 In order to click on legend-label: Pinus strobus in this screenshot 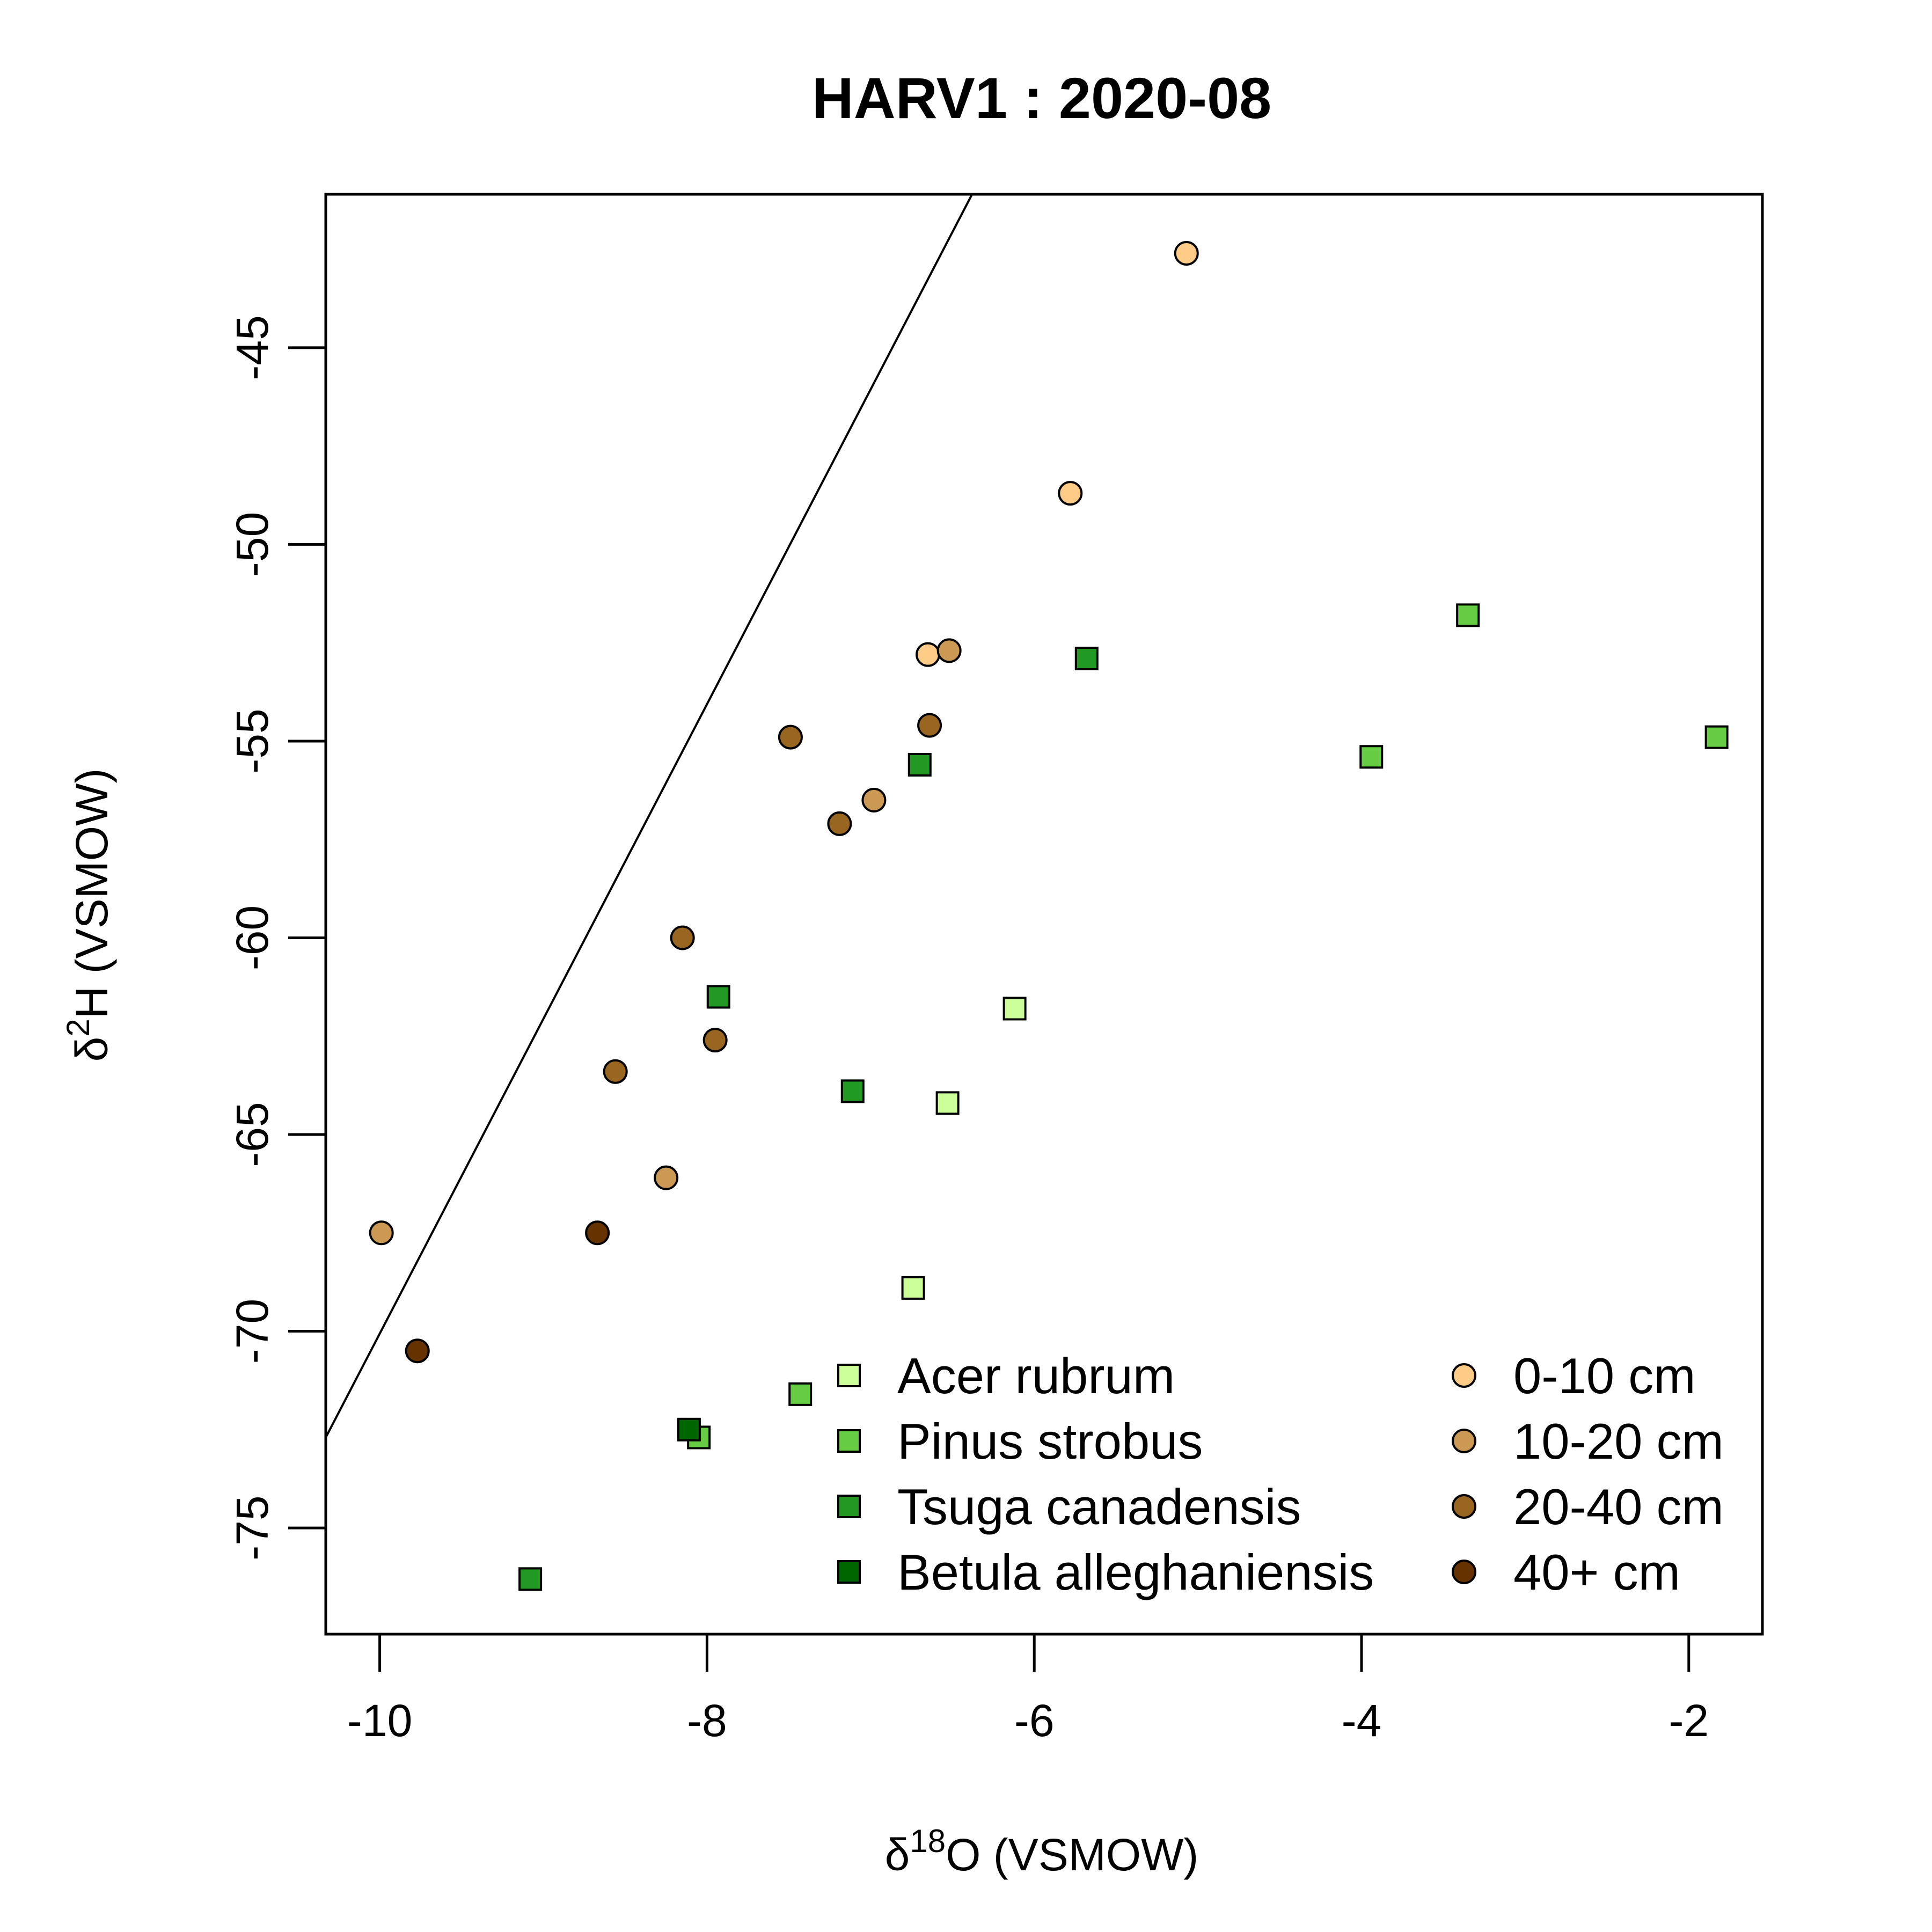, I will do `click(1050, 1441)`.